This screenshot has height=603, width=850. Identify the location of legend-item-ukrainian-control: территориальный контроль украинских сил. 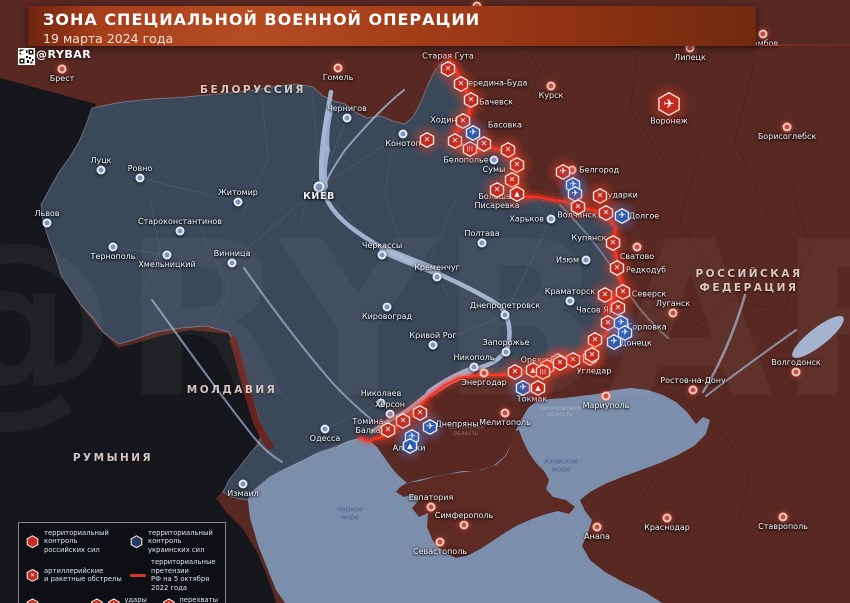
(174, 541).